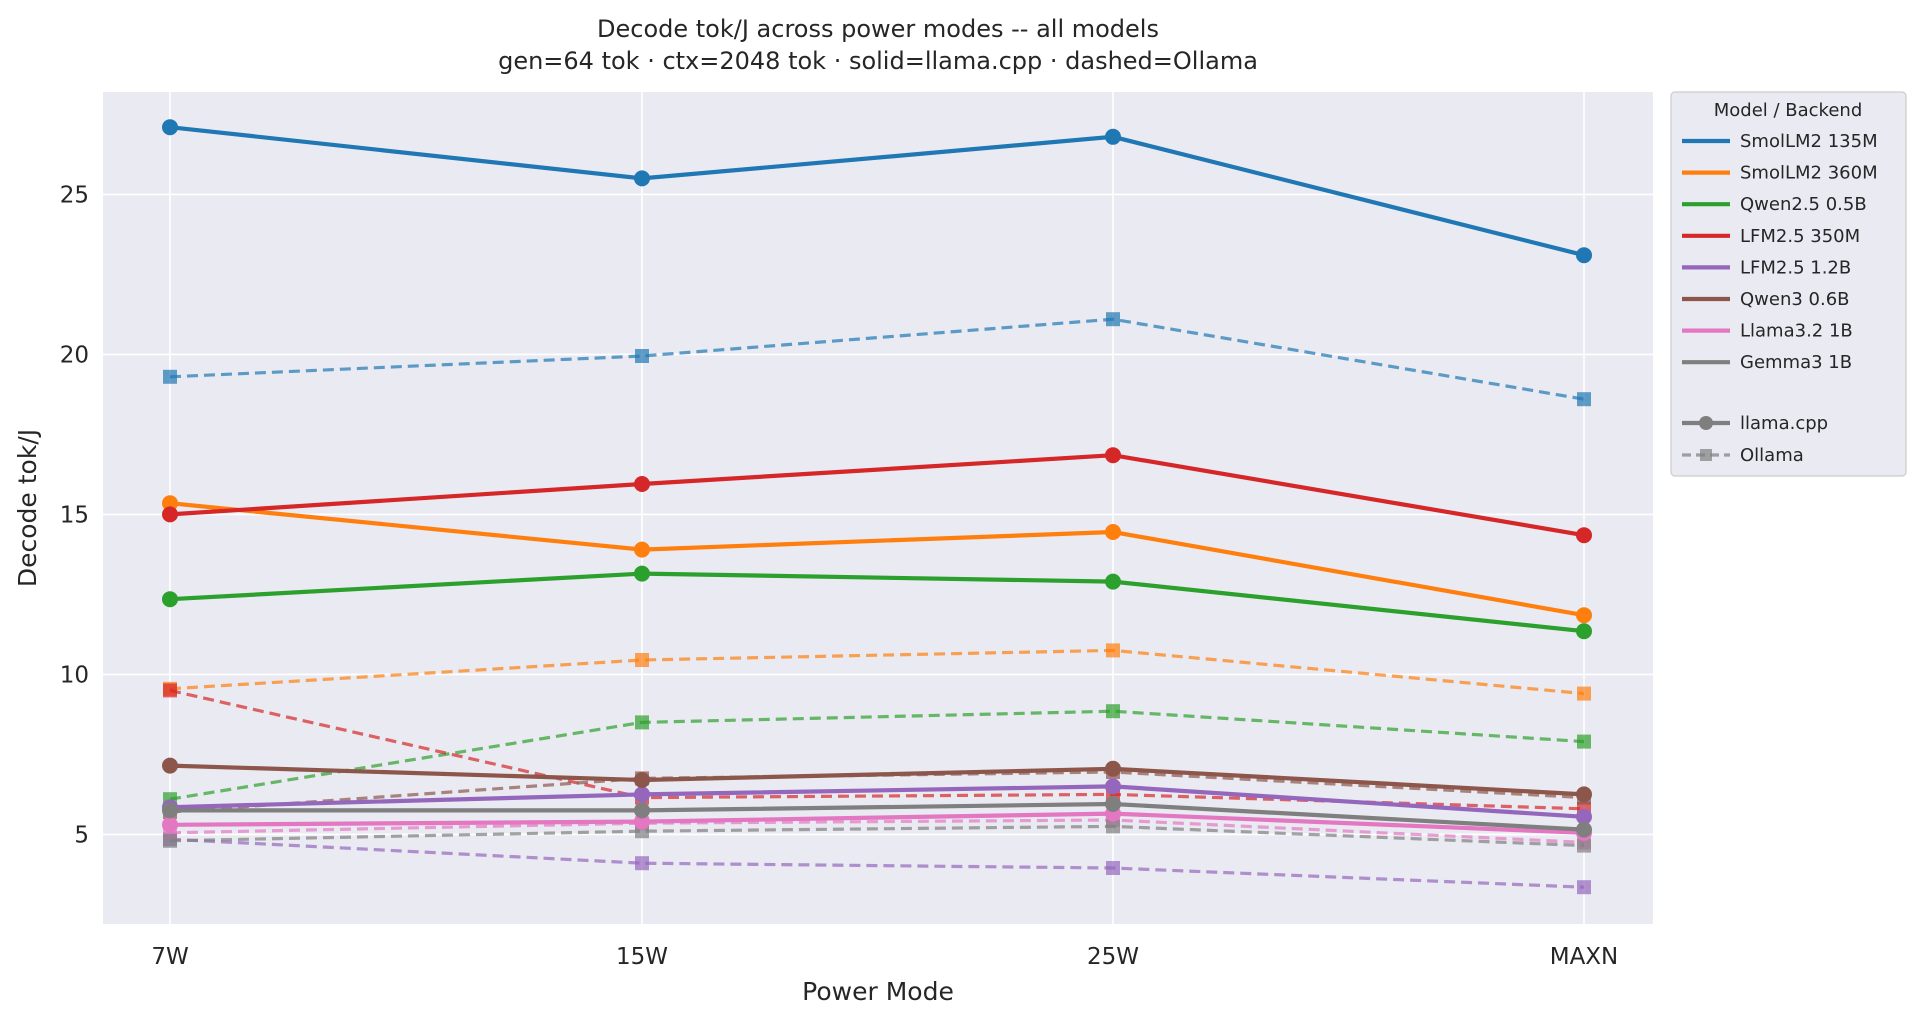 The image size is (1920, 1023). What do you see at coordinates (1784, 423) in the screenshot?
I see `legend-label: llama.cpp` at bounding box center [1784, 423].